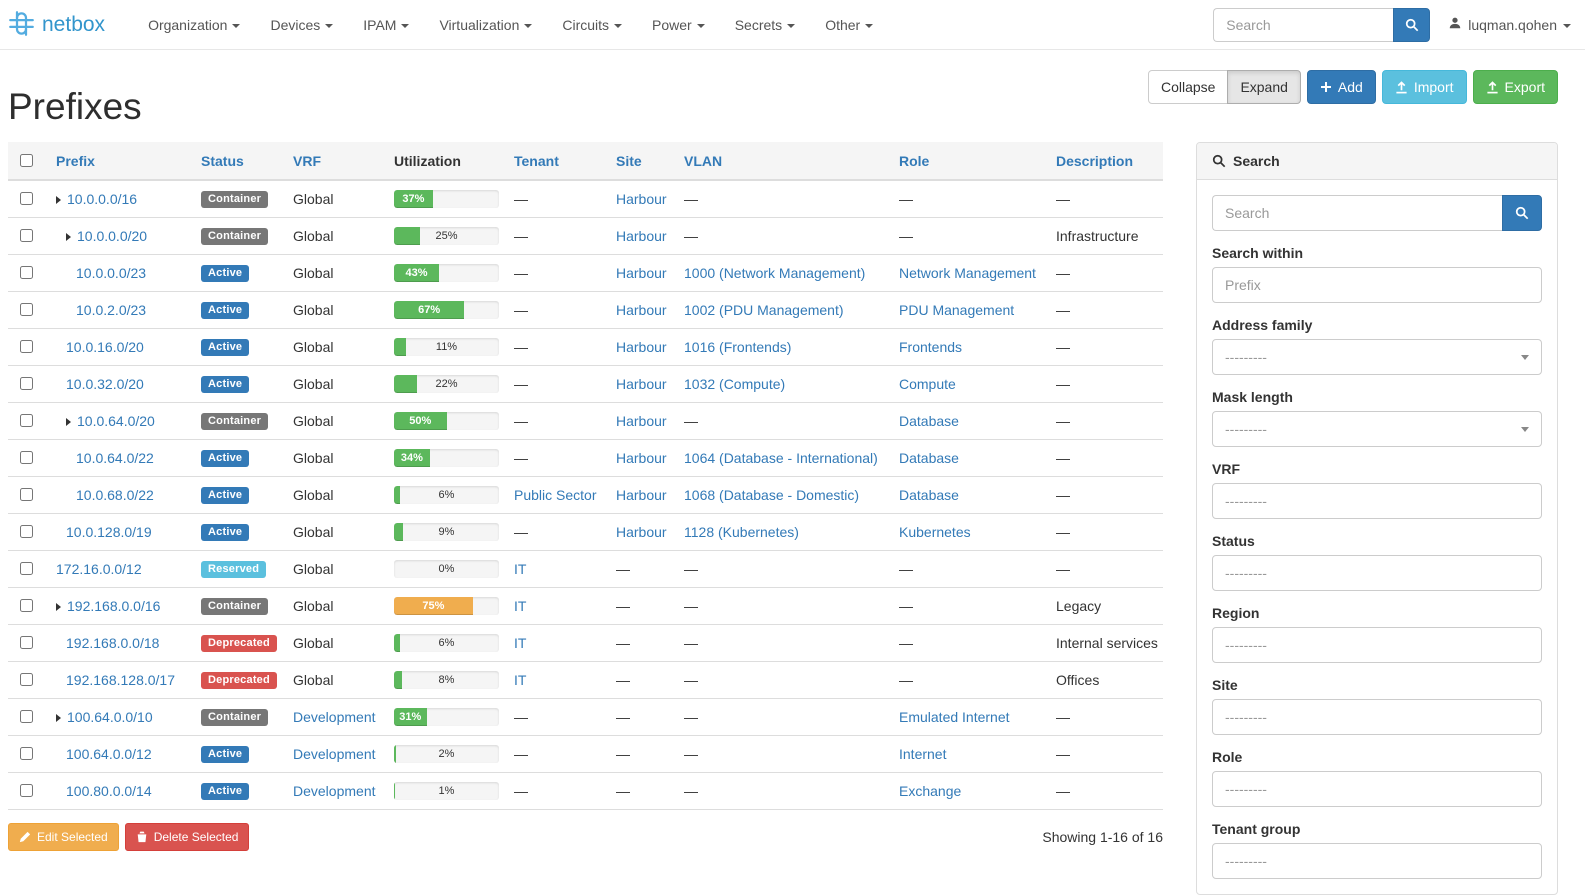 This screenshot has height=895, width=1585. Describe the element at coordinates (105, 383) in the screenshot. I see `prefix-link: 10.0.32.0/20` at that location.